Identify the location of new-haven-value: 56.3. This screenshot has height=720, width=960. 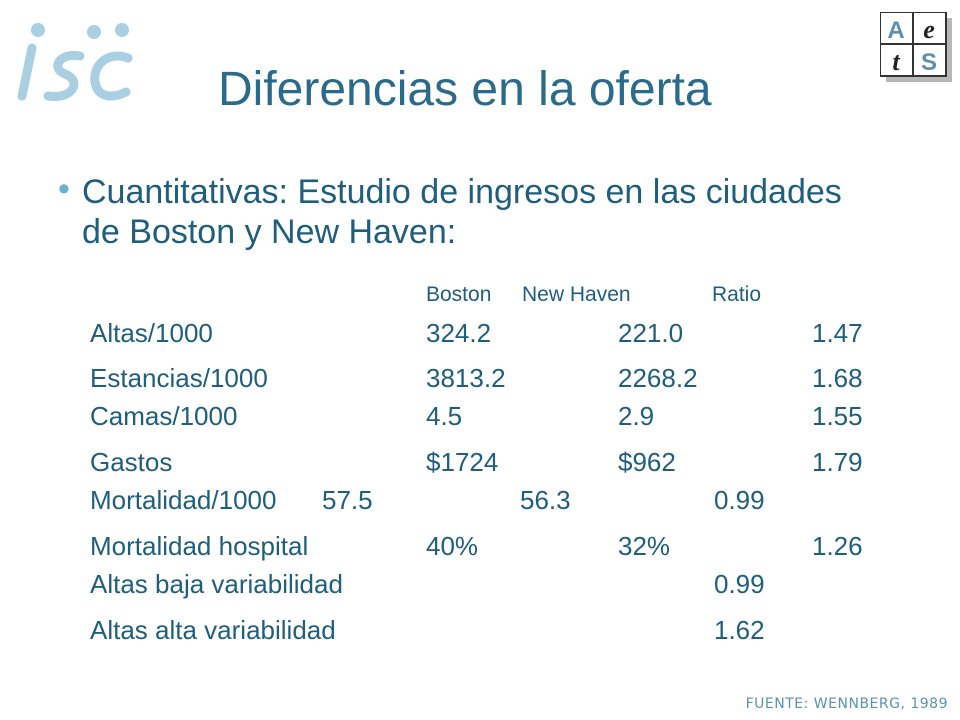
(545, 500).